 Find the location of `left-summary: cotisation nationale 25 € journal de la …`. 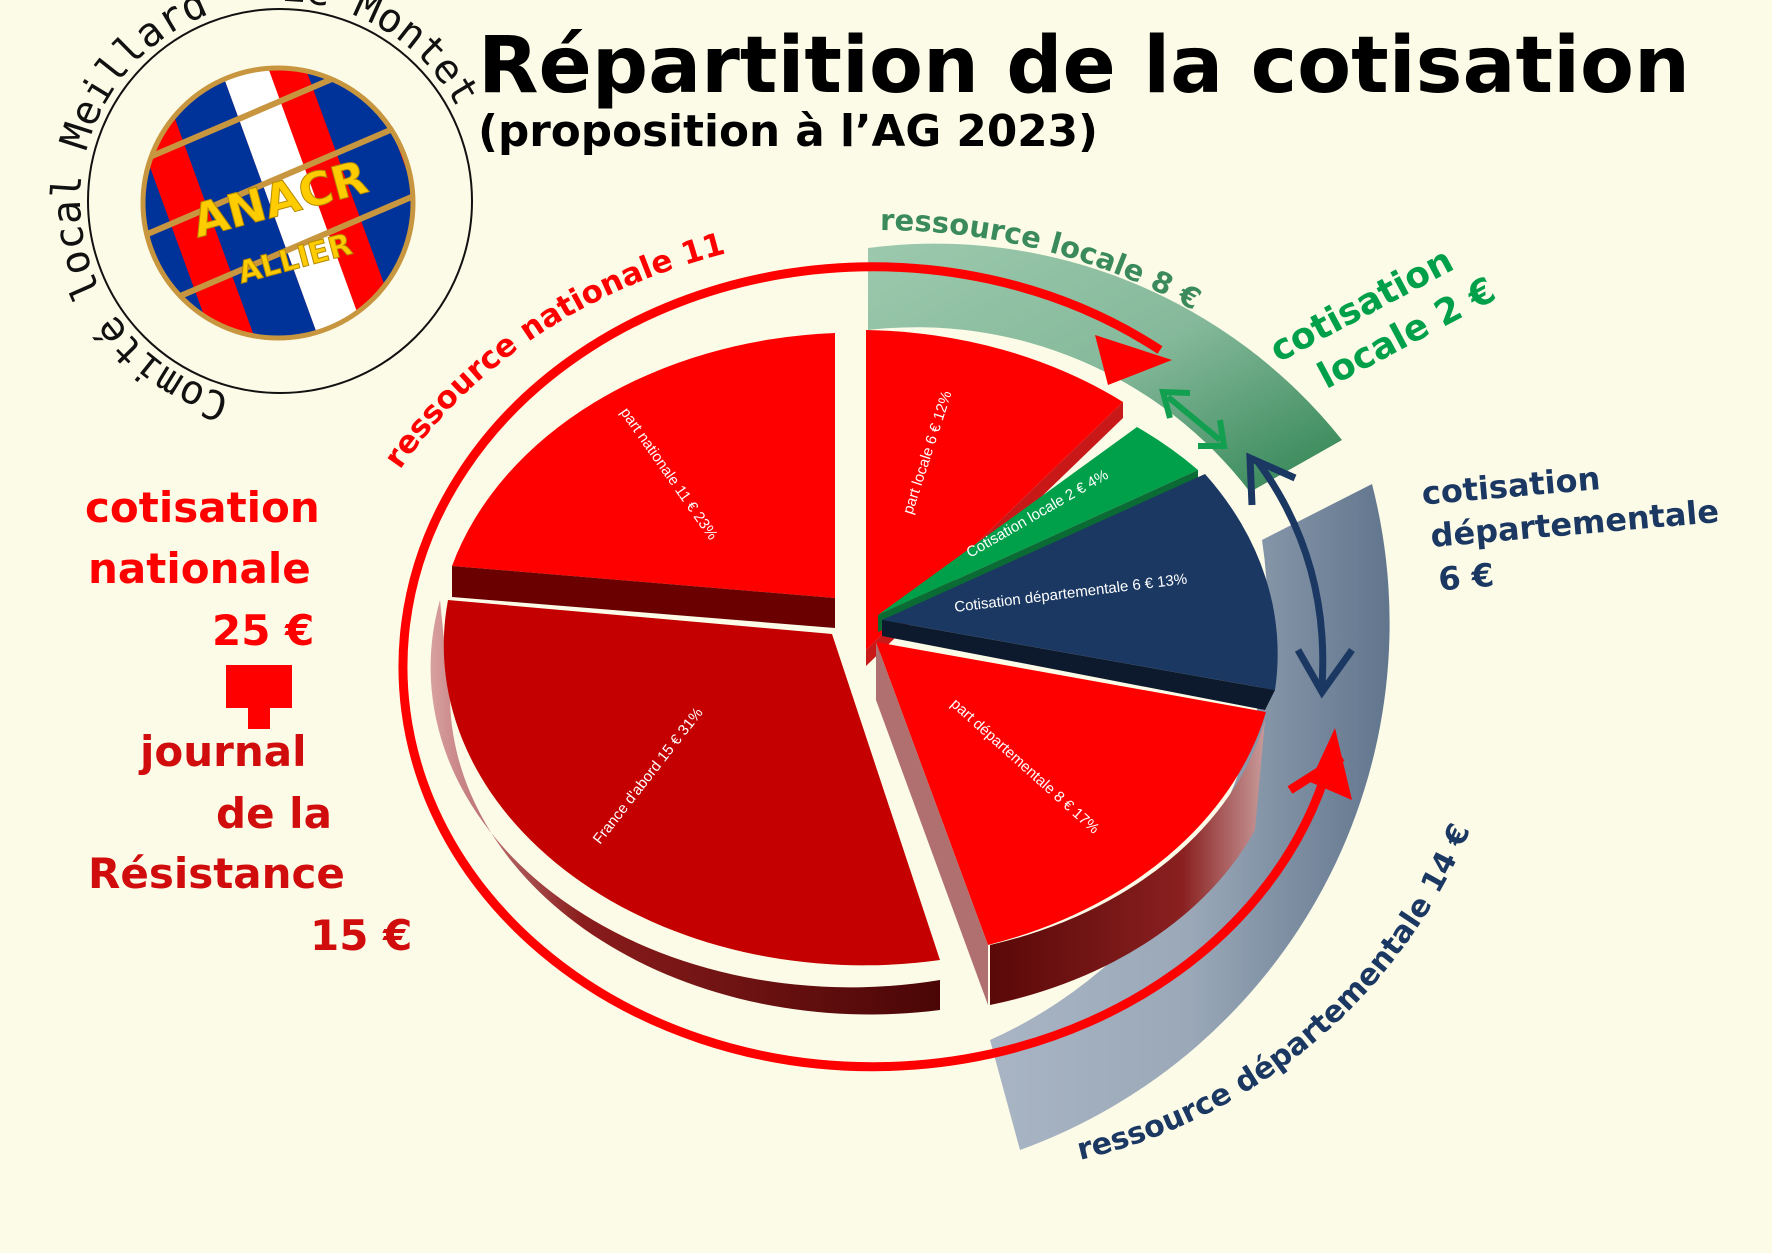

left-summary: cotisation nationale 25 € journal de la … is located at coordinates (248, 721).